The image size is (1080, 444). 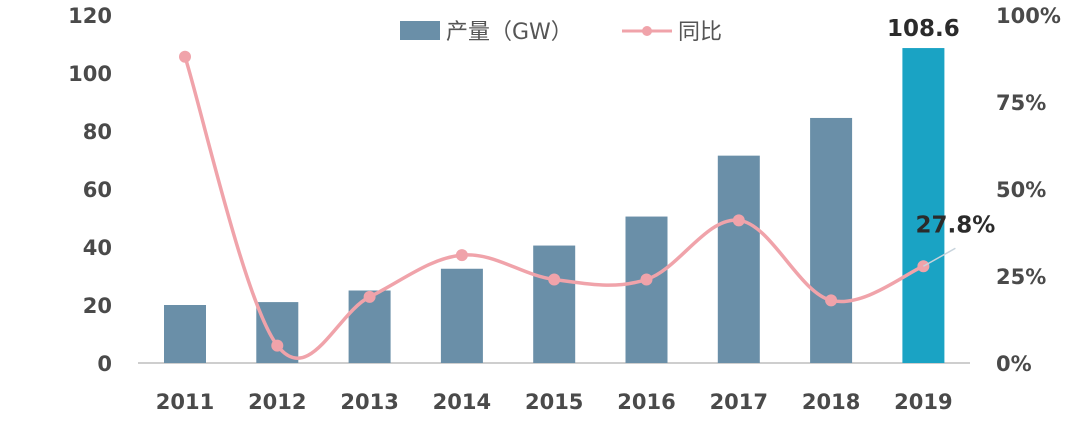 I want to click on right-tick-label: 50%, so click(x=1021, y=190).